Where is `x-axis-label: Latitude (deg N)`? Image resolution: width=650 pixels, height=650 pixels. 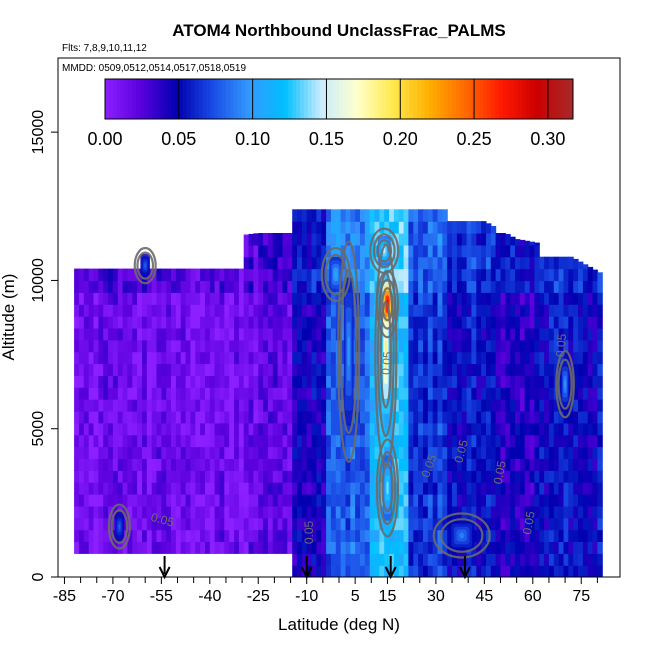 x-axis-label: Latitude (deg N) is located at coordinates (339, 624).